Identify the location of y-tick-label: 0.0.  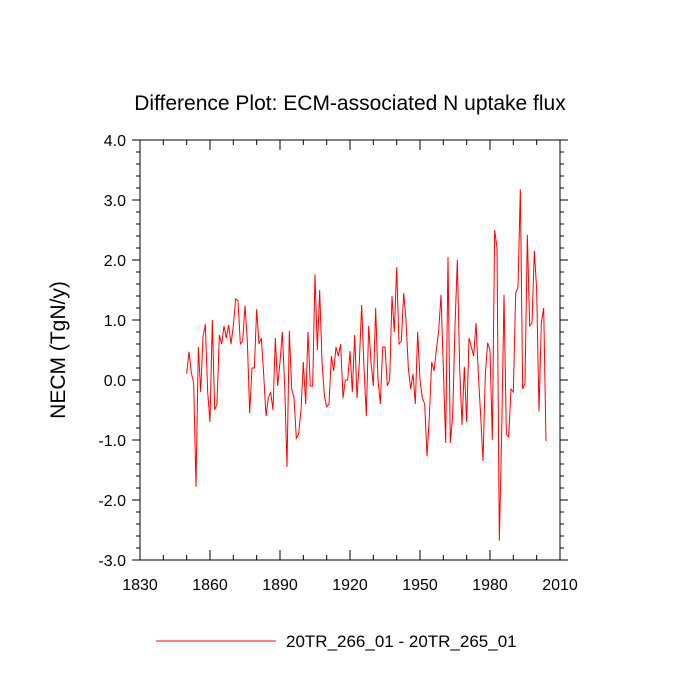
(115, 381).